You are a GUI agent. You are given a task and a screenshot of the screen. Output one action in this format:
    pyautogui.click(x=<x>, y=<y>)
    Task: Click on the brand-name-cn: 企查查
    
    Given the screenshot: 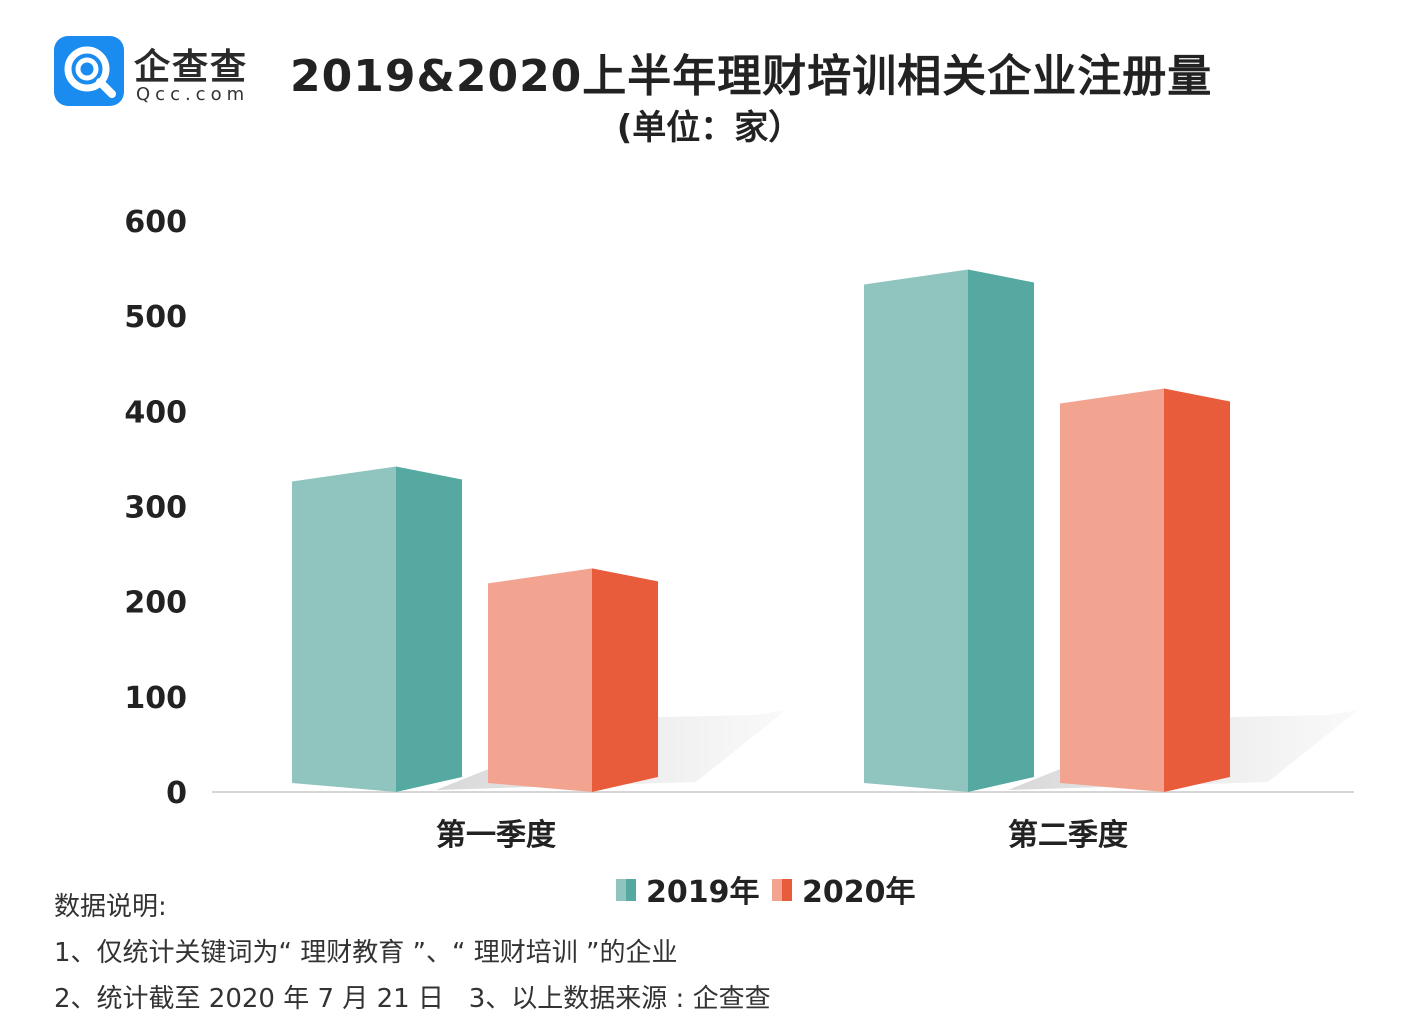 What is the action you would take?
    pyautogui.click(x=191, y=67)
    